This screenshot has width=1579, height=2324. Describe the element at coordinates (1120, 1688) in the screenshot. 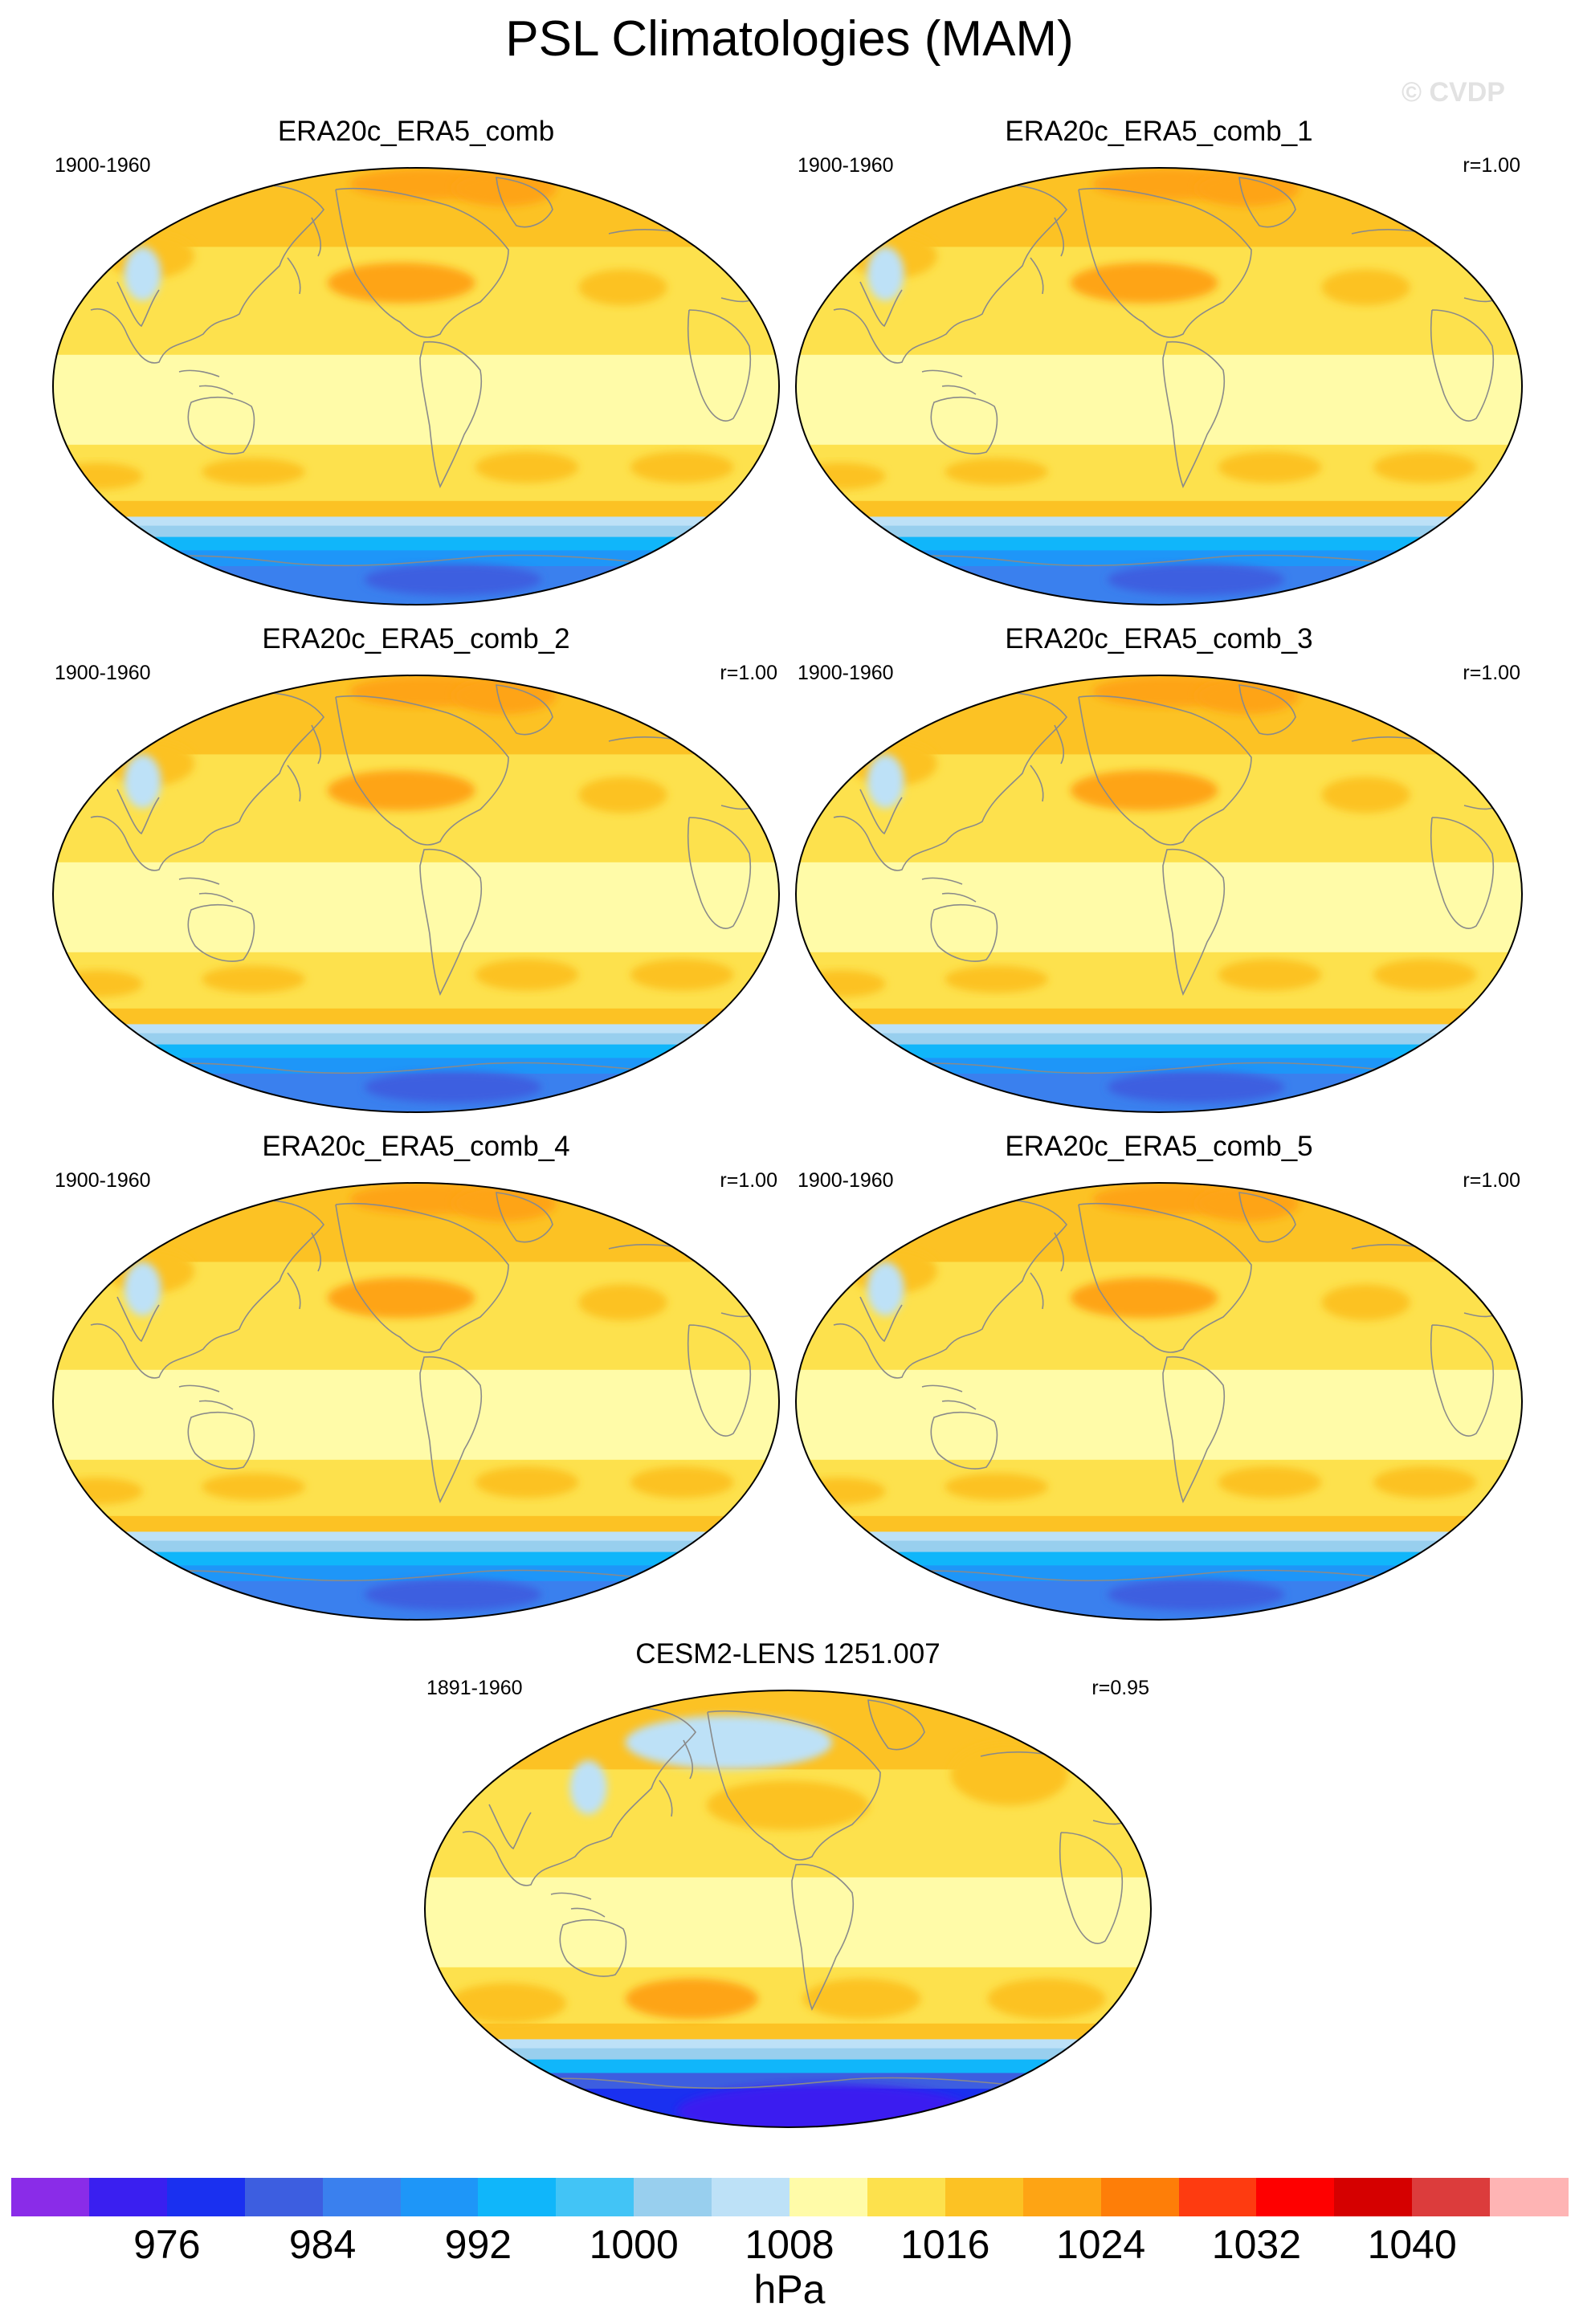

I see `panel-correlation: r=0.95` at that location.